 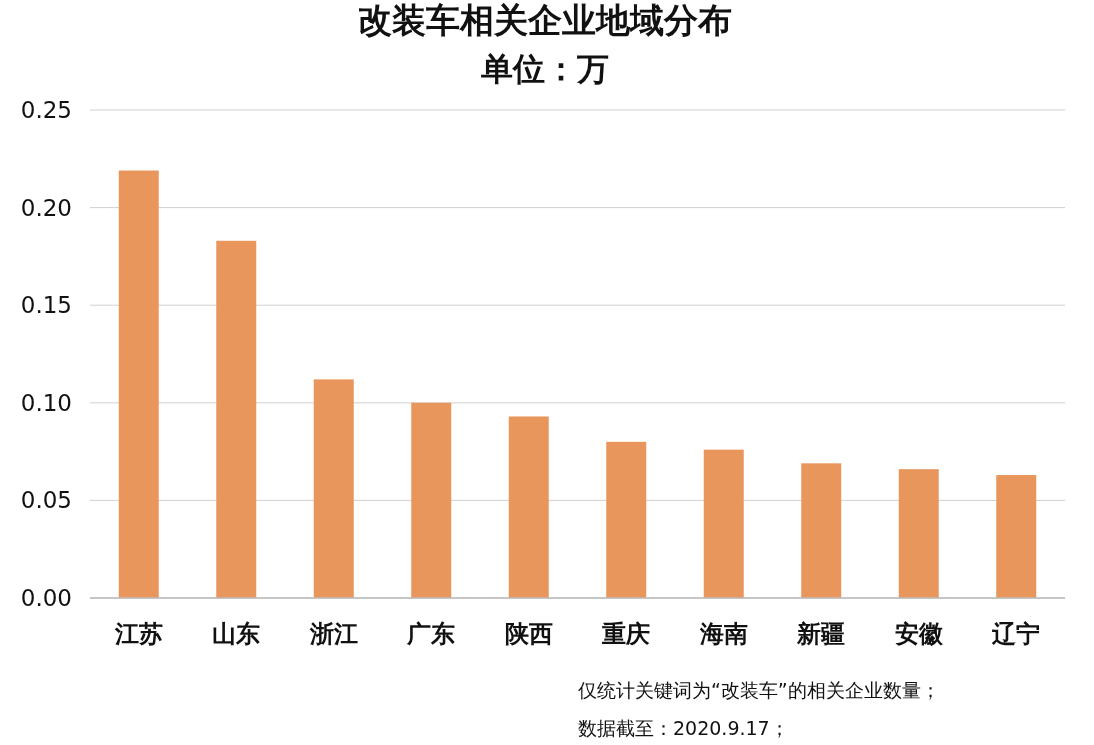 What do you see at coordinates (236, 634) in the screenshot?
I see `x-tick-label: 山东` at bounding box center [236, 634].